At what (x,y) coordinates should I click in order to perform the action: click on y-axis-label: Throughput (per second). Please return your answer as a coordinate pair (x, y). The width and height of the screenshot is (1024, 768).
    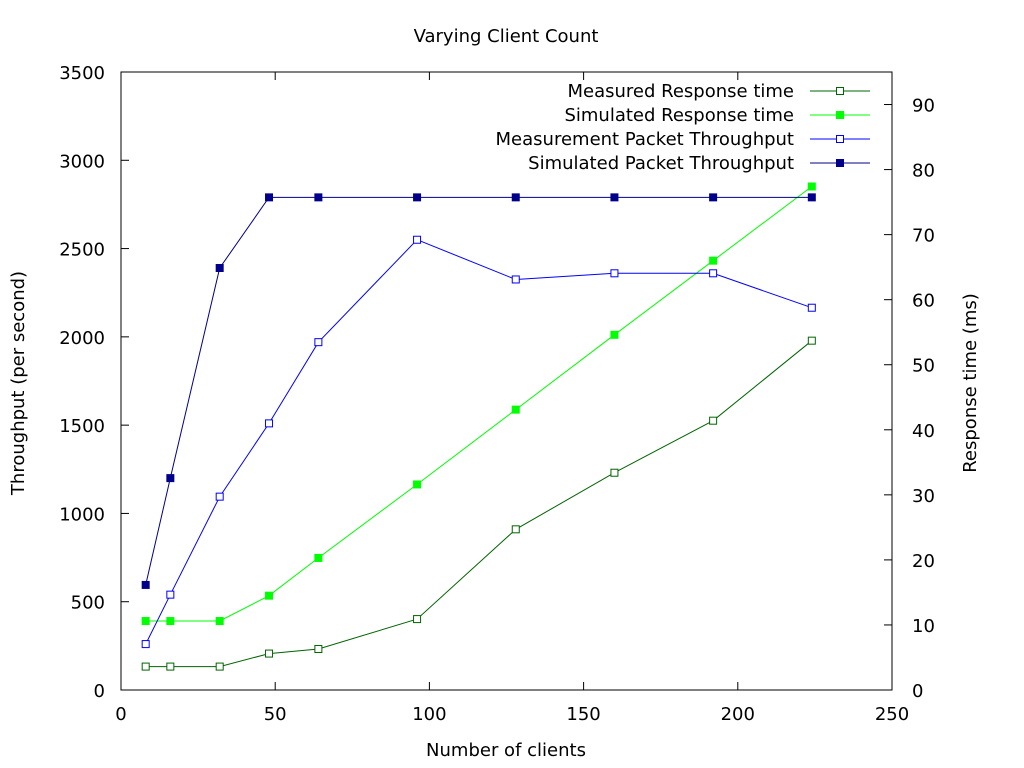
    Looking at the image, I should click on (18, 383).